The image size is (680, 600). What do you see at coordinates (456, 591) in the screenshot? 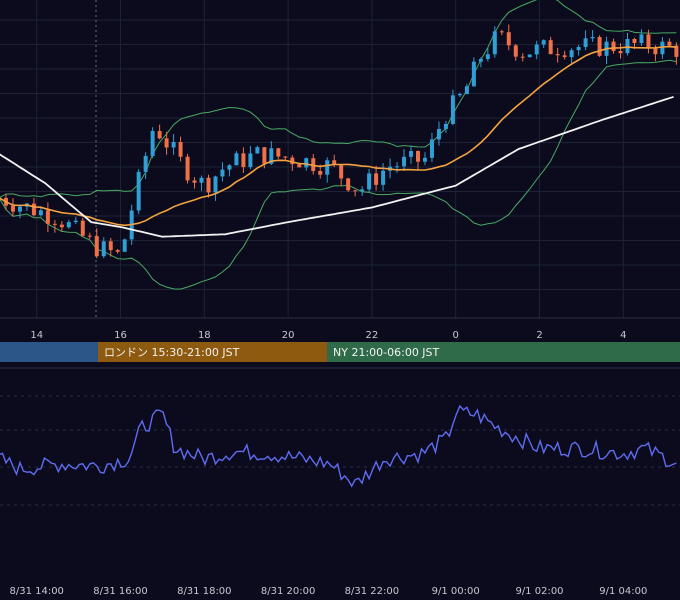
I see `oscillator-x-tick-label: 9/1 00:00` at bounding box center [456, 591].